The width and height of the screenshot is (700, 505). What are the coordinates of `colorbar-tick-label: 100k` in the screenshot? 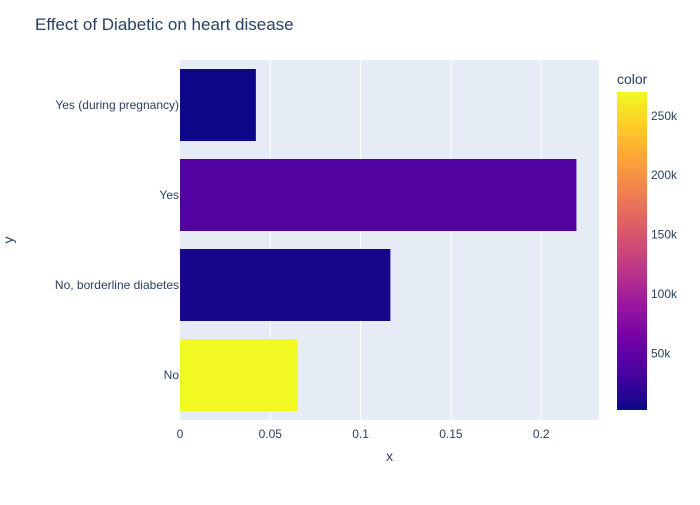 It's located at (664, 294).